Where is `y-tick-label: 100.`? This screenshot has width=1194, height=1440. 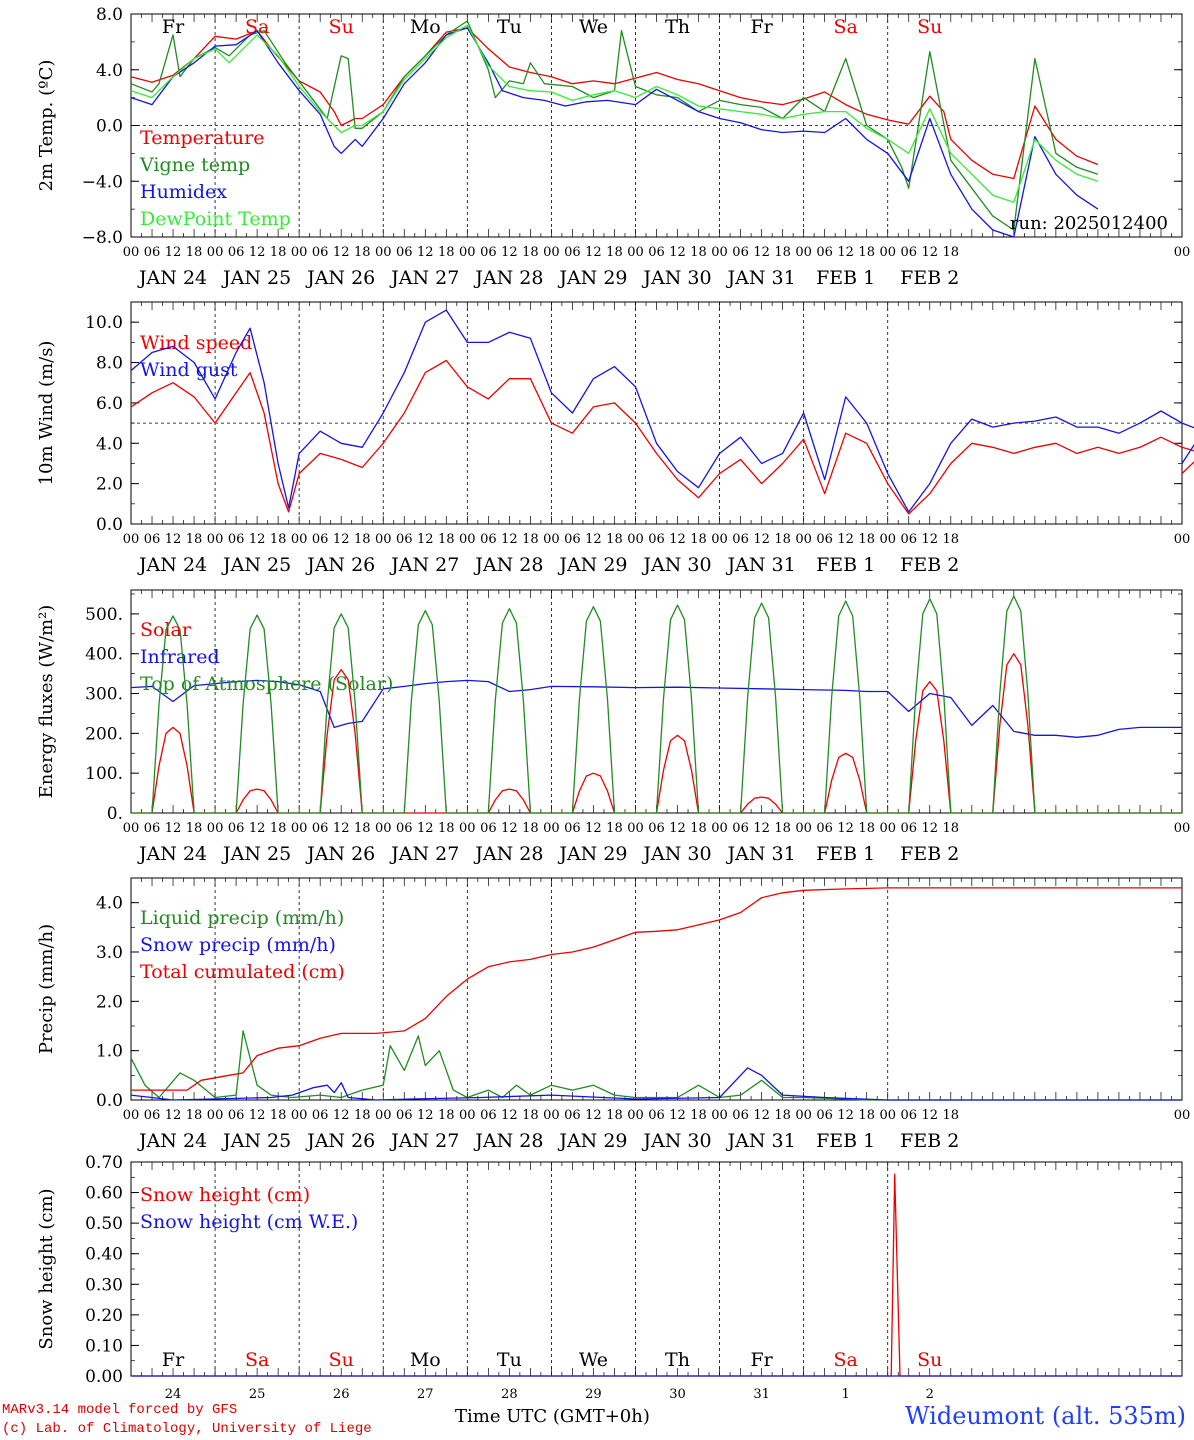 y-tick-label: 100. is located at coordinates (104, 774).